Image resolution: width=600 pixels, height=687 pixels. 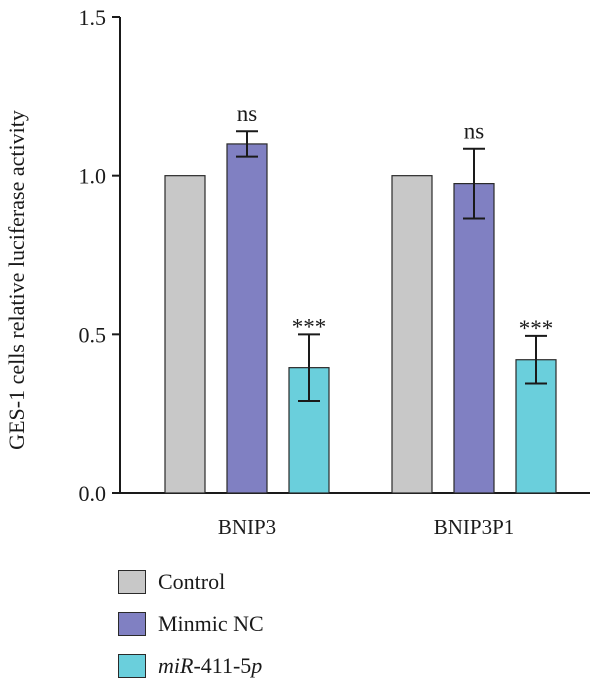 What do you see at coordinates (93, 493) in the screenshot?
I see `y-tick-label: 0.0` at bounding box center [93, 493].